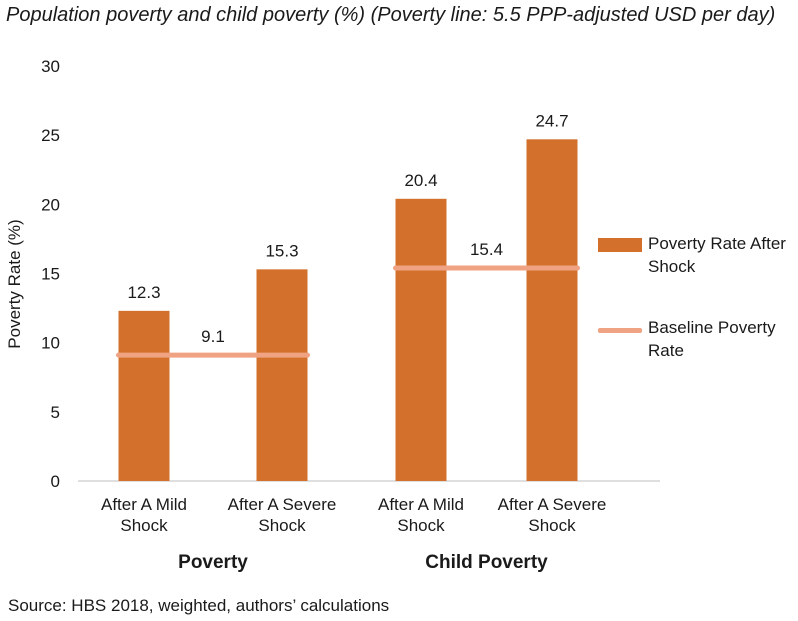 Image resolution: width=798 pixels, height=621 pixels. I want to click on y-tick-label: 5, so click(55, 412).